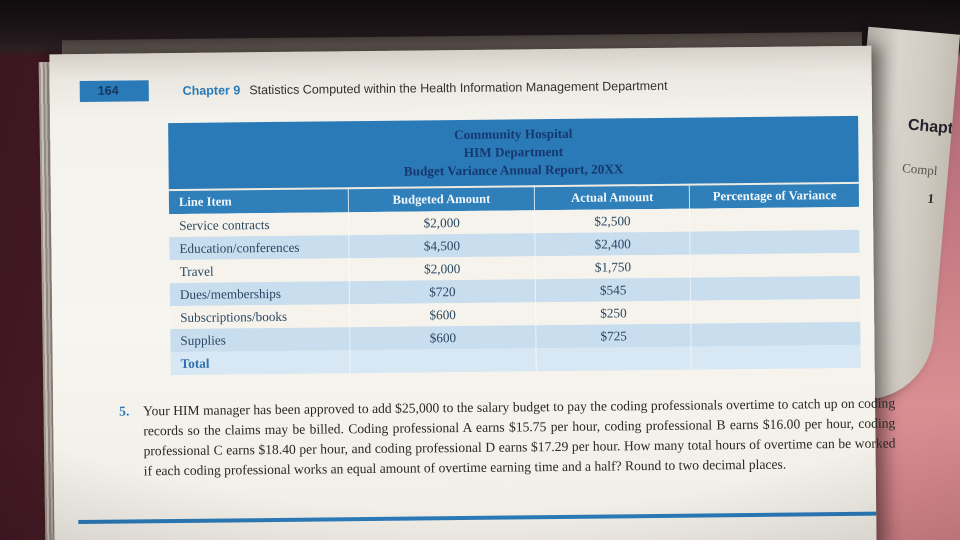  I want to click on next-page-fragment-chapter: Chapt, so click(930, 127).